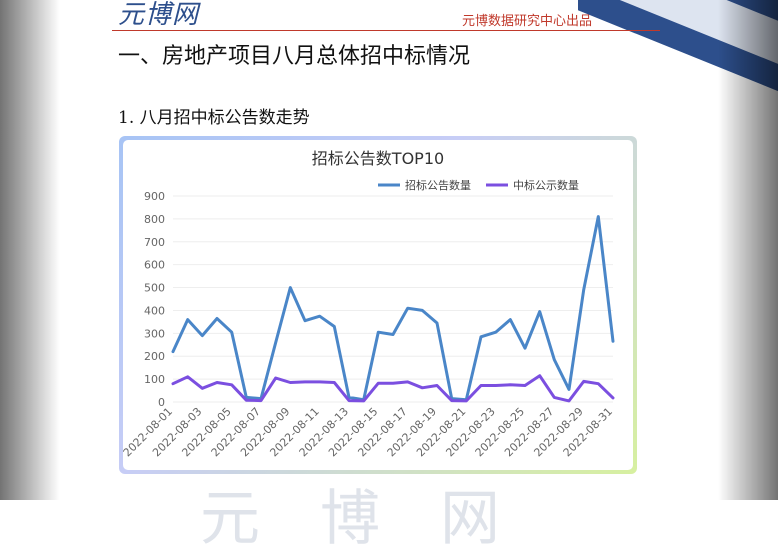 This screenshot has height=557, width=778. Describe the element at coordinates (214, 118) in the screenshot. I see `chart-subtitle: 1. 八月招中标公告数走势` at that location.